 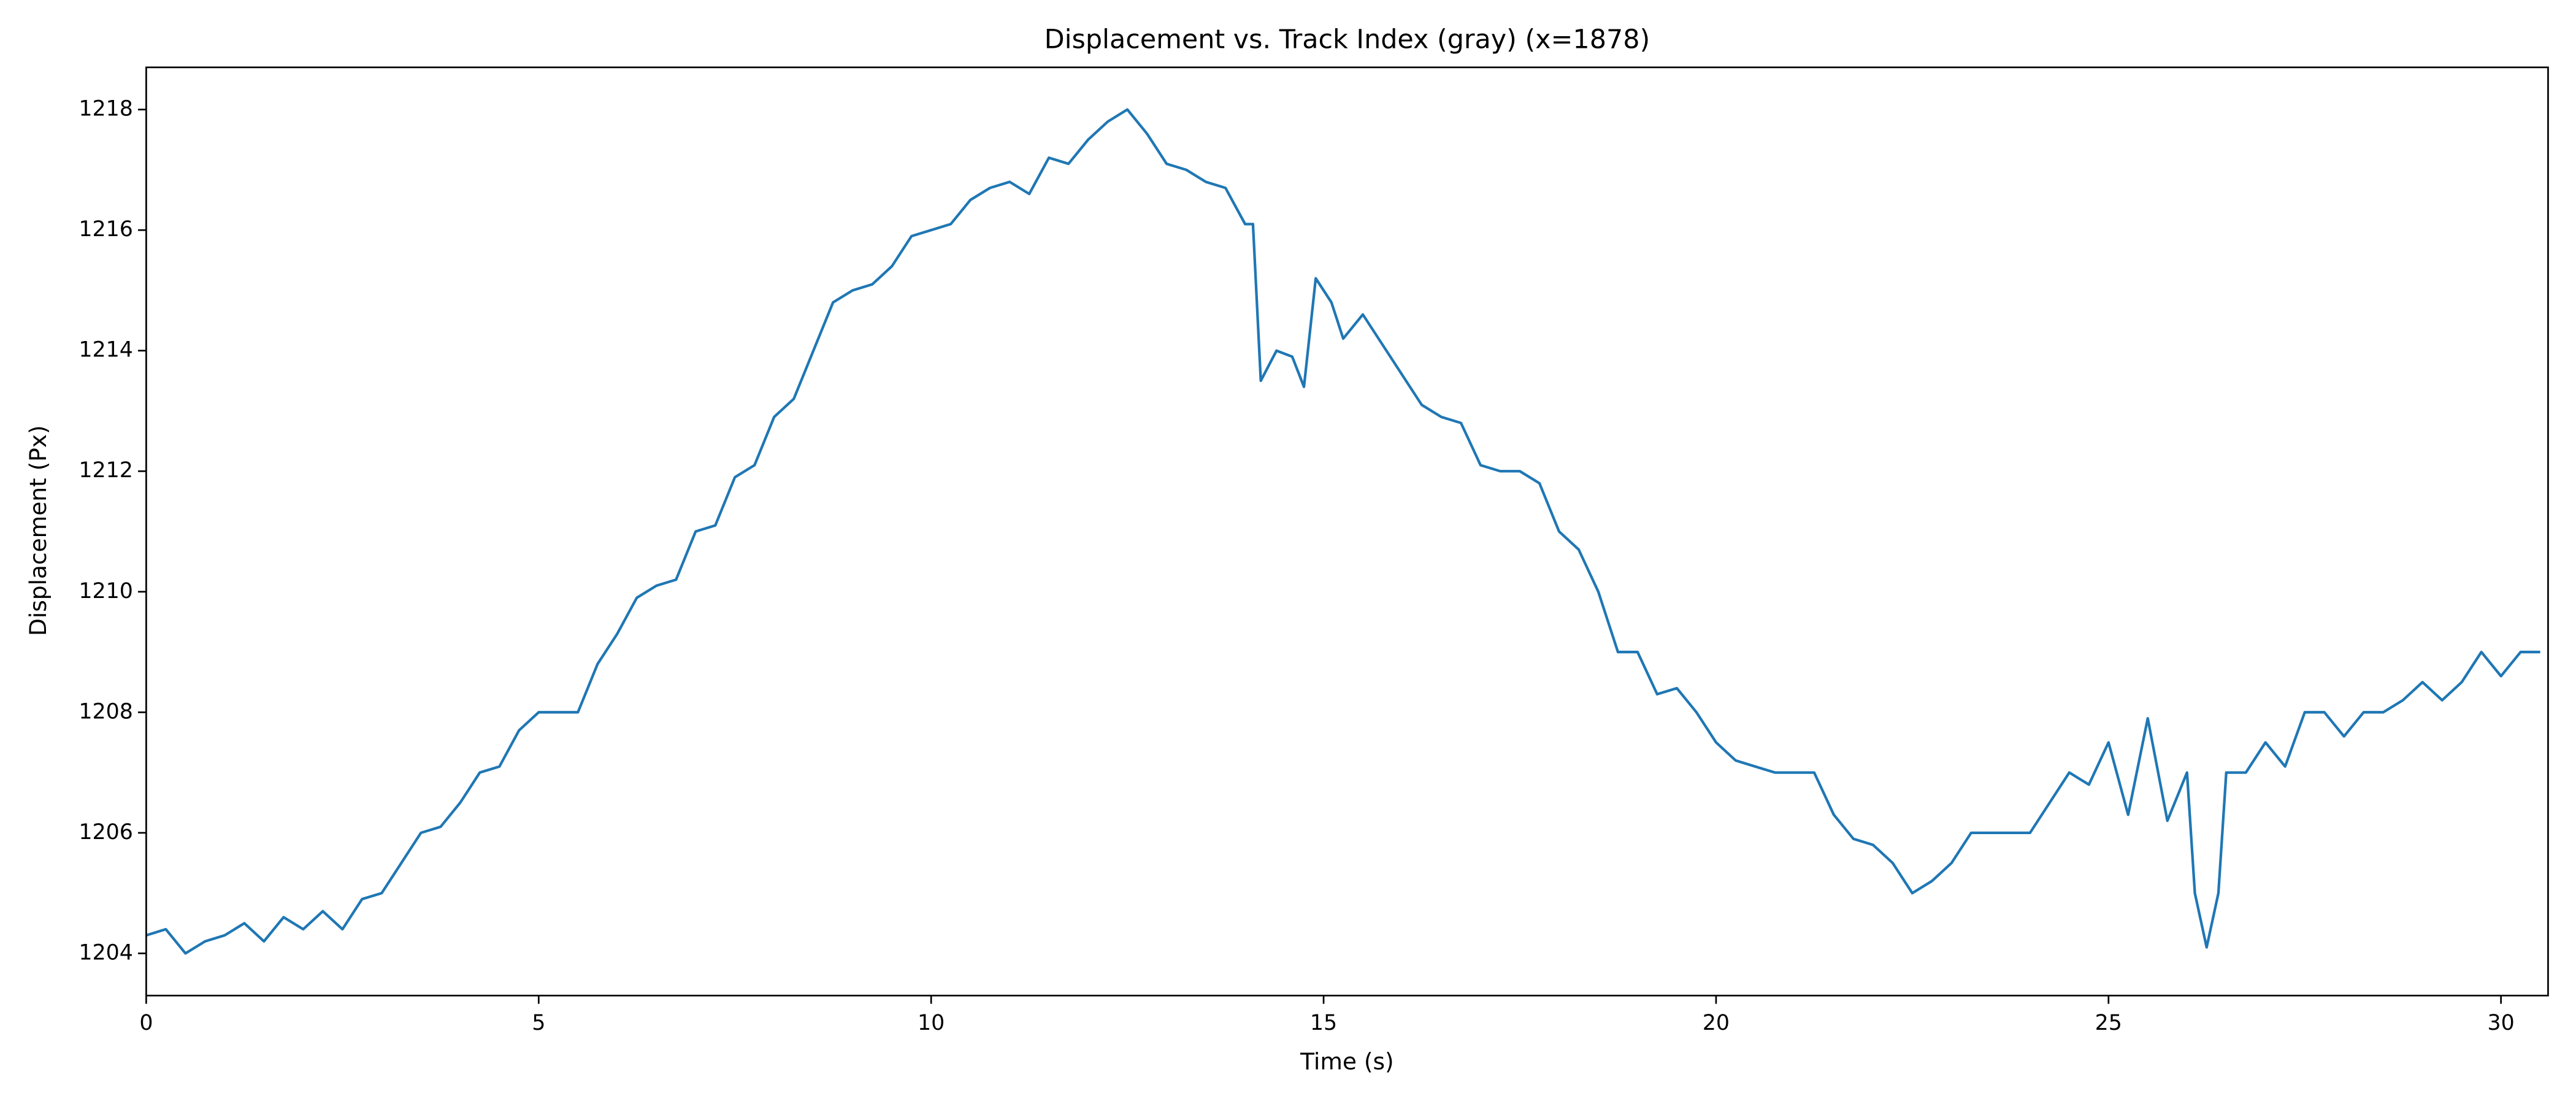 I want to click on x-tick-label: 20, so click(x=1716, y=1023).